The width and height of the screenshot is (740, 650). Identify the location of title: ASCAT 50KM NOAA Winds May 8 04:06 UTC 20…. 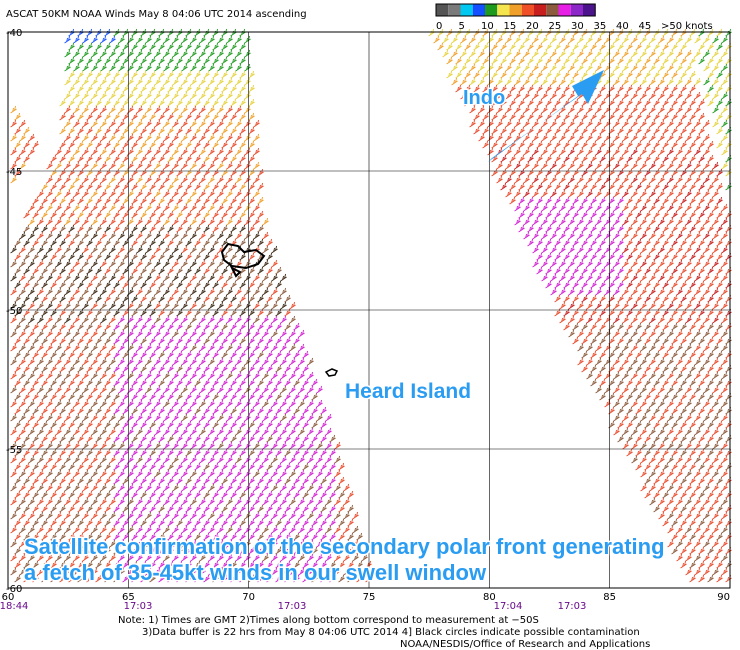
(156, 14).